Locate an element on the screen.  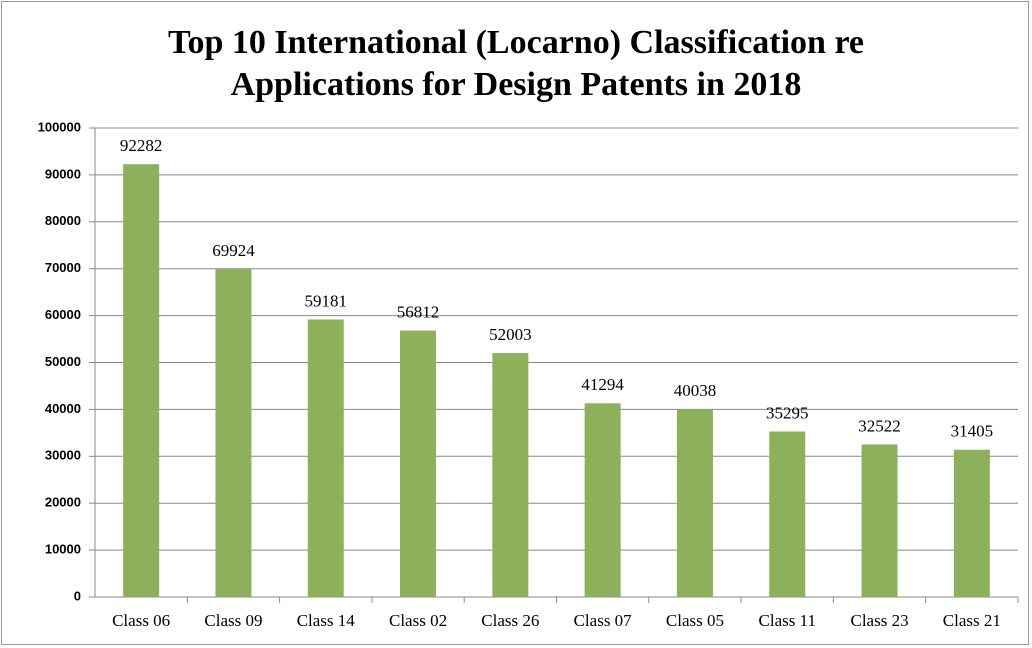
data-label: 59181 is located at coordinates (326, 300).